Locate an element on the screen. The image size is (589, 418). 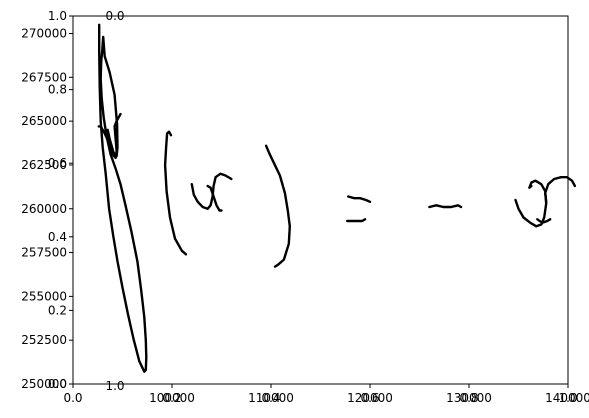
overlay-y-tick-label: 0.6 is located at coordinates (57, 163).